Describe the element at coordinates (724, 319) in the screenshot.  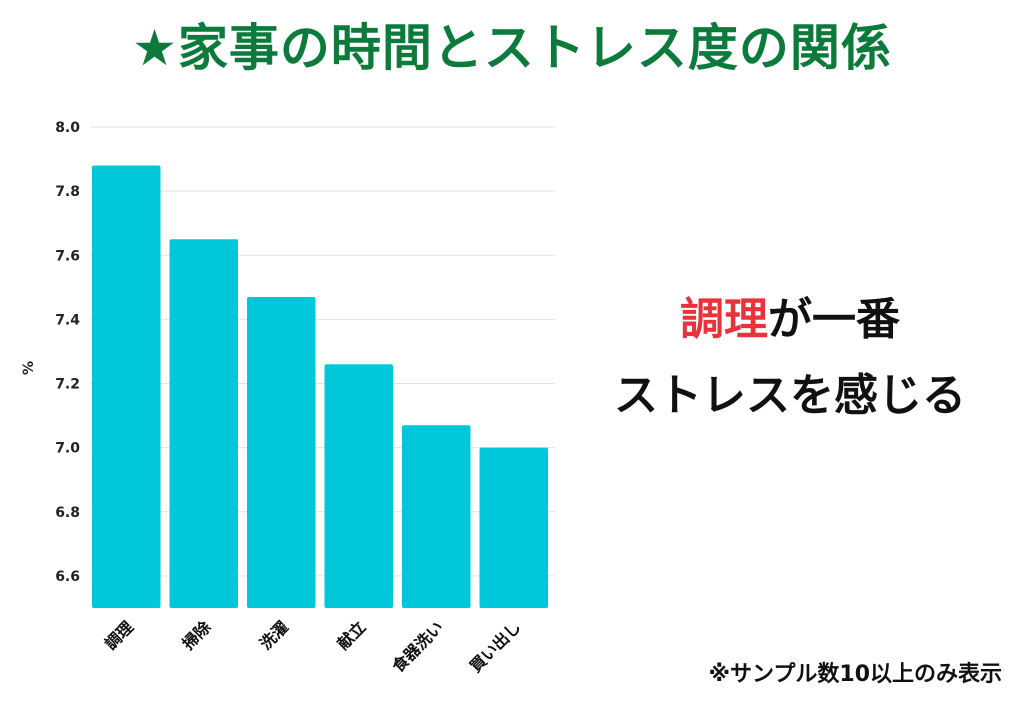
I see `callout-highlight: 調理` at that location.